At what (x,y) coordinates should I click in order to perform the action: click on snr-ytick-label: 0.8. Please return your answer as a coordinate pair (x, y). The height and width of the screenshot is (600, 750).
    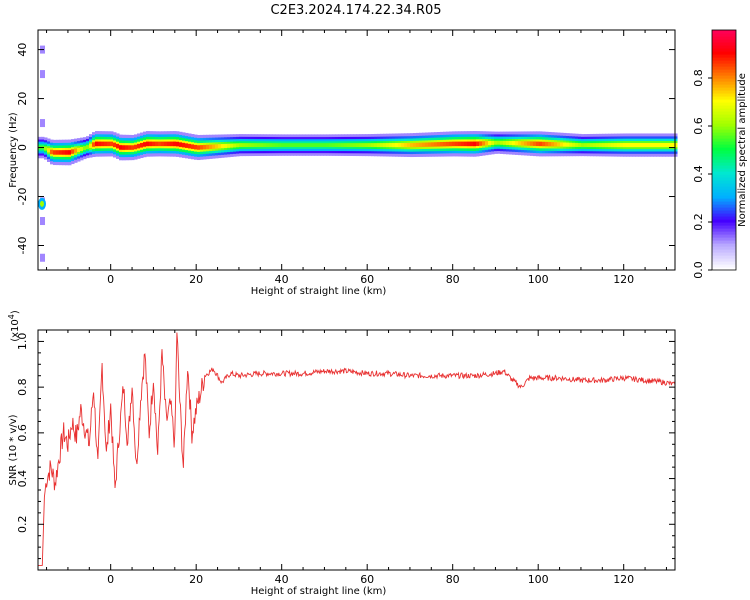
    Looking at the image, I should click on (22, 387).